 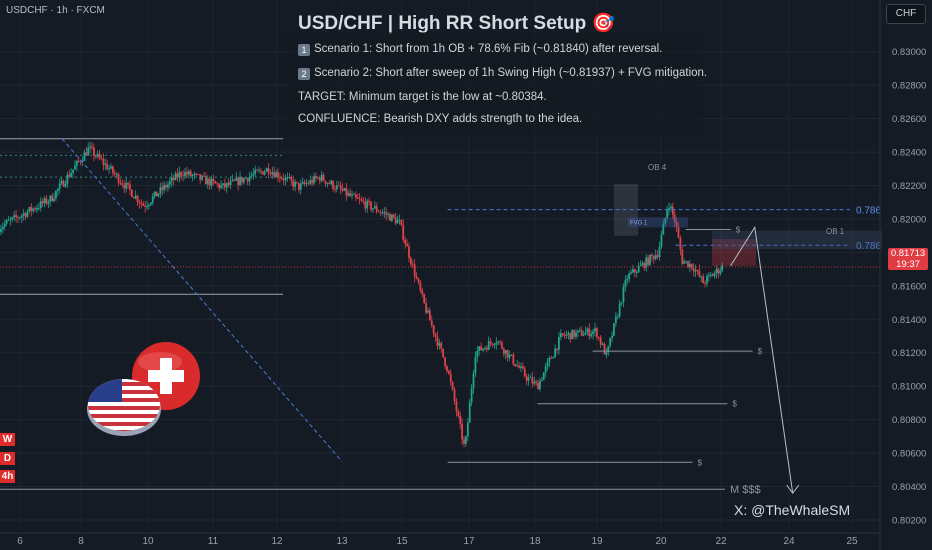 What do you see at coordinates (440, 539) in the screenshot?
I see `time-axis: 6 8 10 11 12 13 15 17 18 19 20 22 24 25` at bounding box center [440, 539].